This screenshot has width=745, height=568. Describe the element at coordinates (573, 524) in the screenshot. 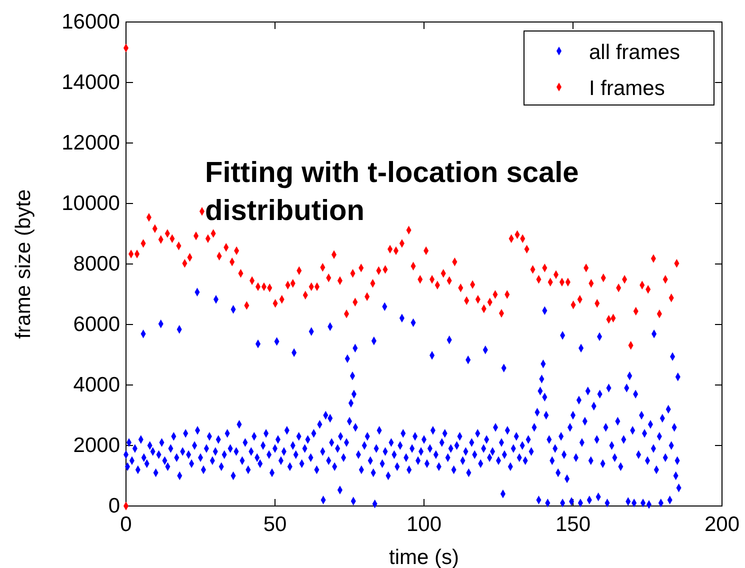

I see `x-tick-label: 150` at that location.